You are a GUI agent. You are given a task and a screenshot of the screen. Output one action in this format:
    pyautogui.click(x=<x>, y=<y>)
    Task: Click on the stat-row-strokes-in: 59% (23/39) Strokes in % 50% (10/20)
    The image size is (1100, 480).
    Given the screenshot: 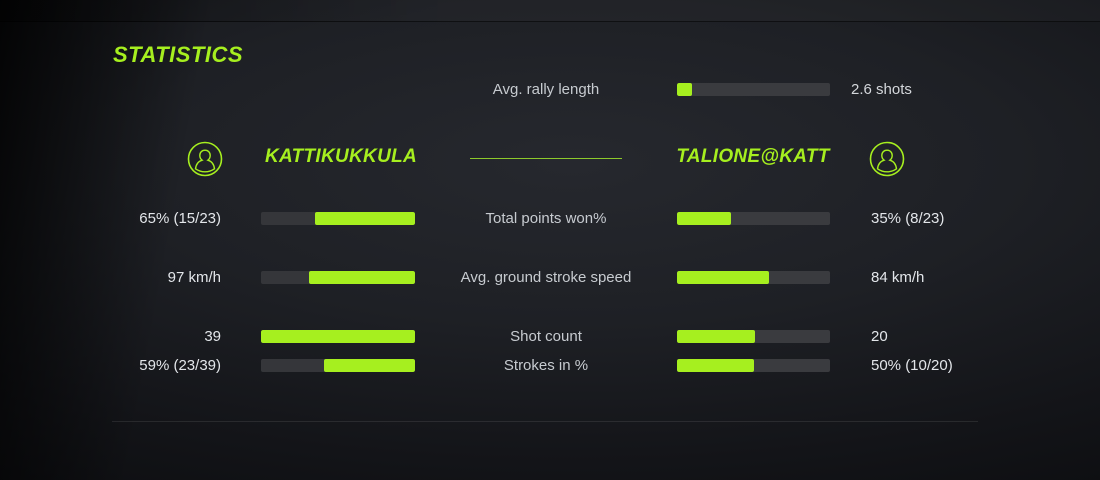 What is the action you would take?
    pyautogui.click(x=550, y=365)
    